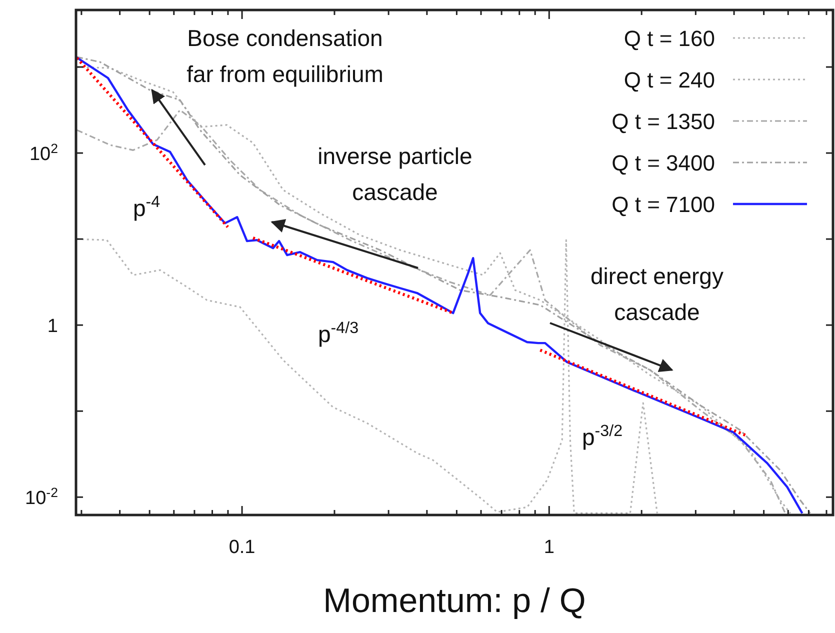 The image size is (835, 633). Describe the element at coordinates (669, 80) in the screenshot. I see `legend-label: Q t = 240` at that location.